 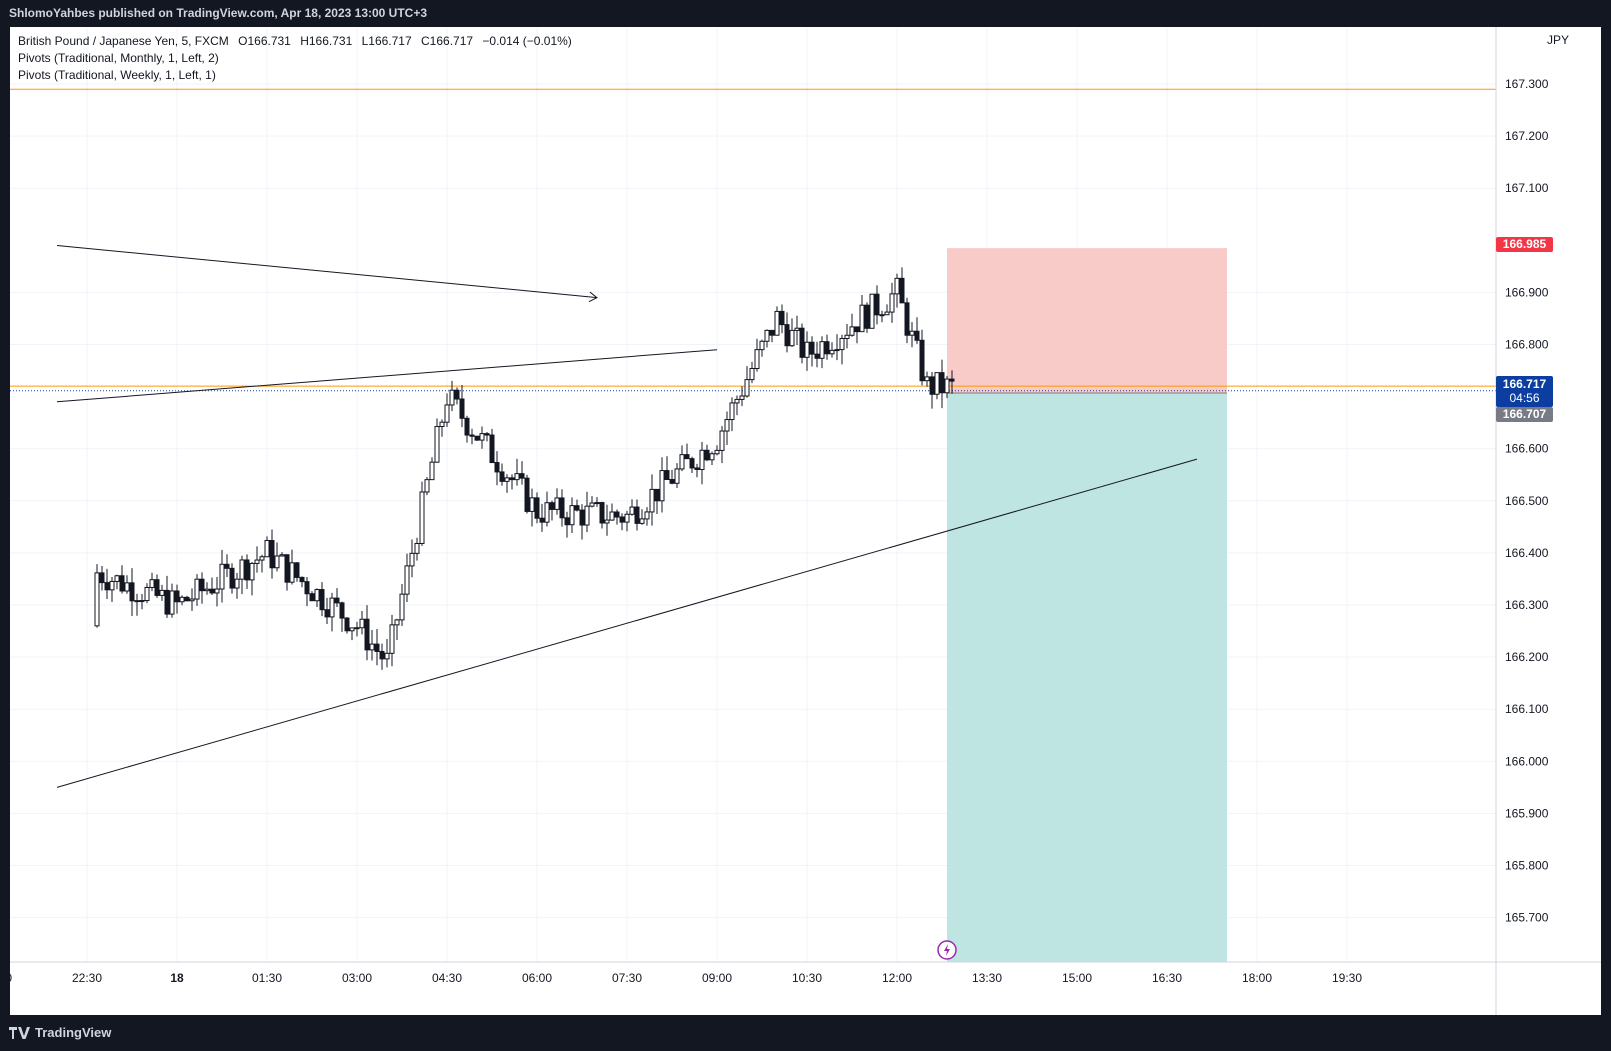 I want to click on symbol-title: British Pound / Japanese Yen, 5, FXCM, so click(x=123, y=41).